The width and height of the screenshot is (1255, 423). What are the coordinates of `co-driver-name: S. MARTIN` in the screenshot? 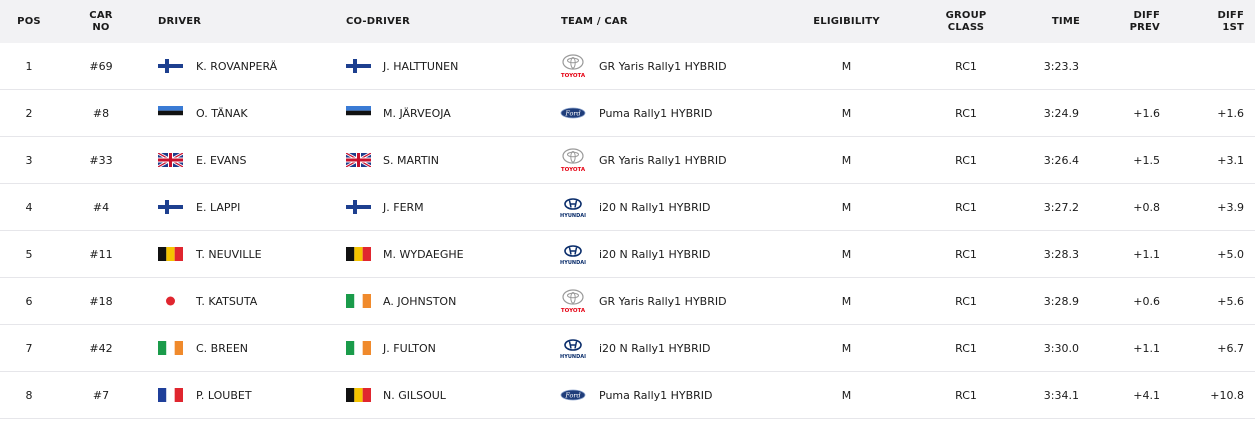 It's located at (411, 160).